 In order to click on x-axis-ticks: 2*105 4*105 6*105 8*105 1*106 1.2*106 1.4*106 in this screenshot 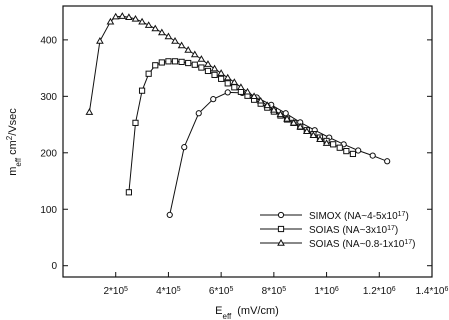, I will do `click(276, 285)`.